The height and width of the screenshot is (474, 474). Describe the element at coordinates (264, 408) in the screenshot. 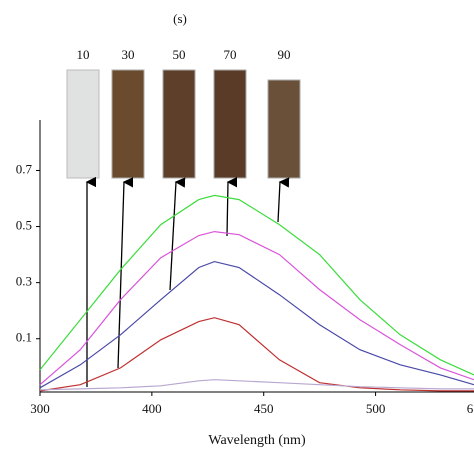

I see `x-tick-label: 450` at that location.